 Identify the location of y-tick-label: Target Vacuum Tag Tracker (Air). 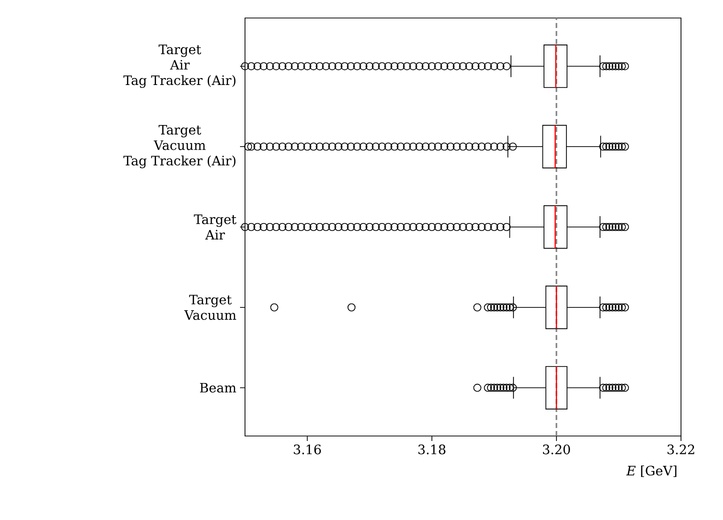
(179, 146).